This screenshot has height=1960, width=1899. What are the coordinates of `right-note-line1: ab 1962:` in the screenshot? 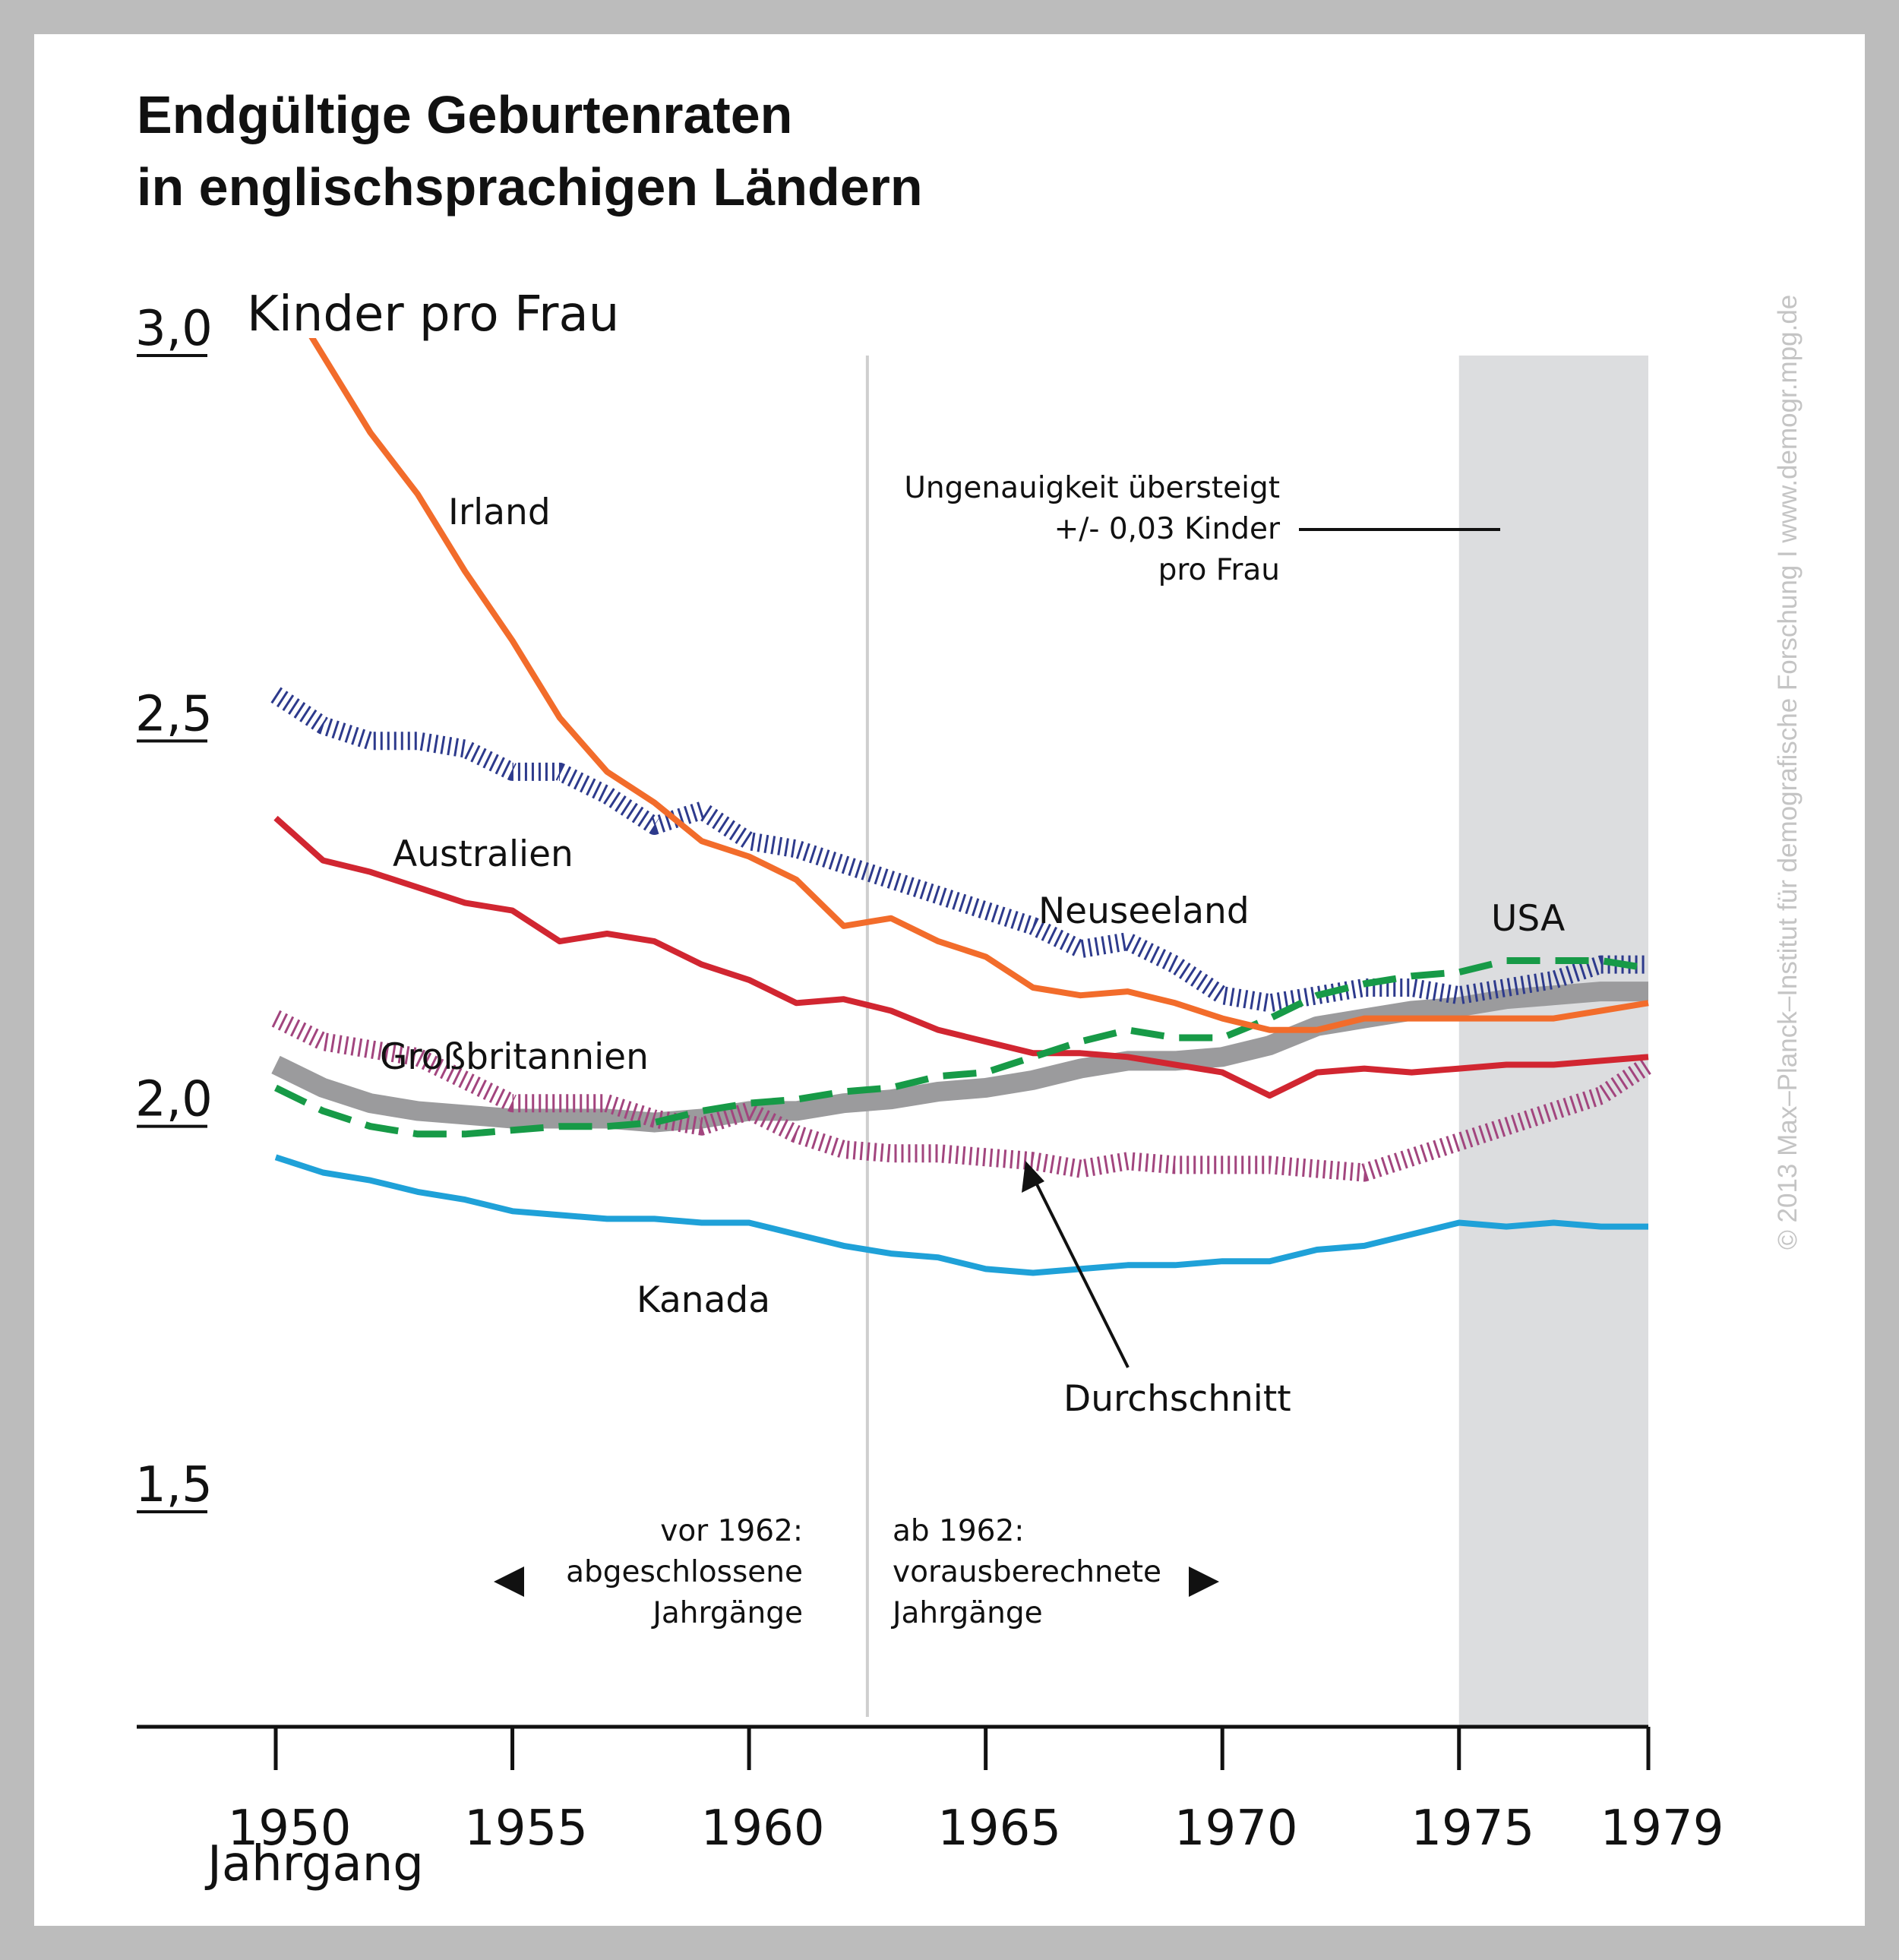 It's located at (959, 1531).